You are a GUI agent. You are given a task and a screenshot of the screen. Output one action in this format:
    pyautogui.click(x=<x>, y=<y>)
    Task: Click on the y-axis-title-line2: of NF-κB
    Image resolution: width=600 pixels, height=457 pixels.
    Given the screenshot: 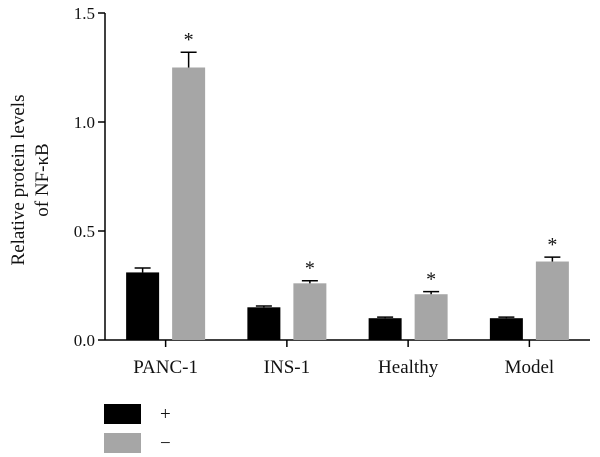 What is the action you would take?
    pyautogui.click(x=42, y=179)
    